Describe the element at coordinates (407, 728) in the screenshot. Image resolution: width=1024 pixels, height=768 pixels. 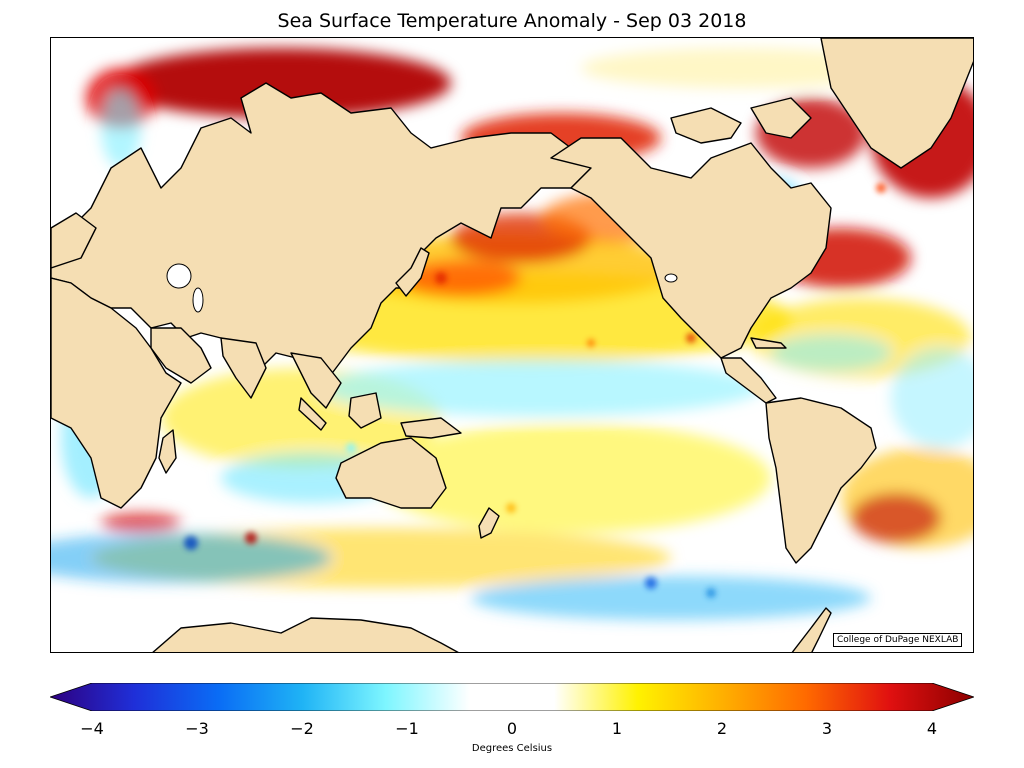
I see `colorbar-tick-label: −1` at that location.